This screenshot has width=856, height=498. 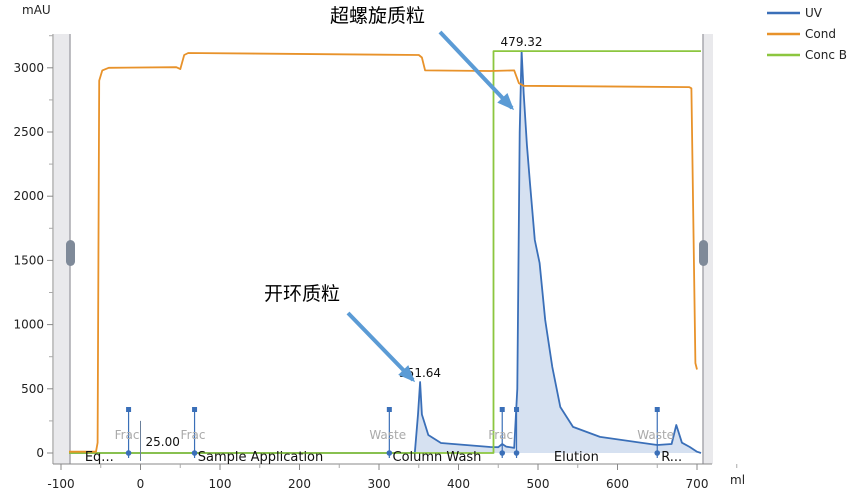 I want to click on x-tick-label: 300, so click(x=379, y=484).